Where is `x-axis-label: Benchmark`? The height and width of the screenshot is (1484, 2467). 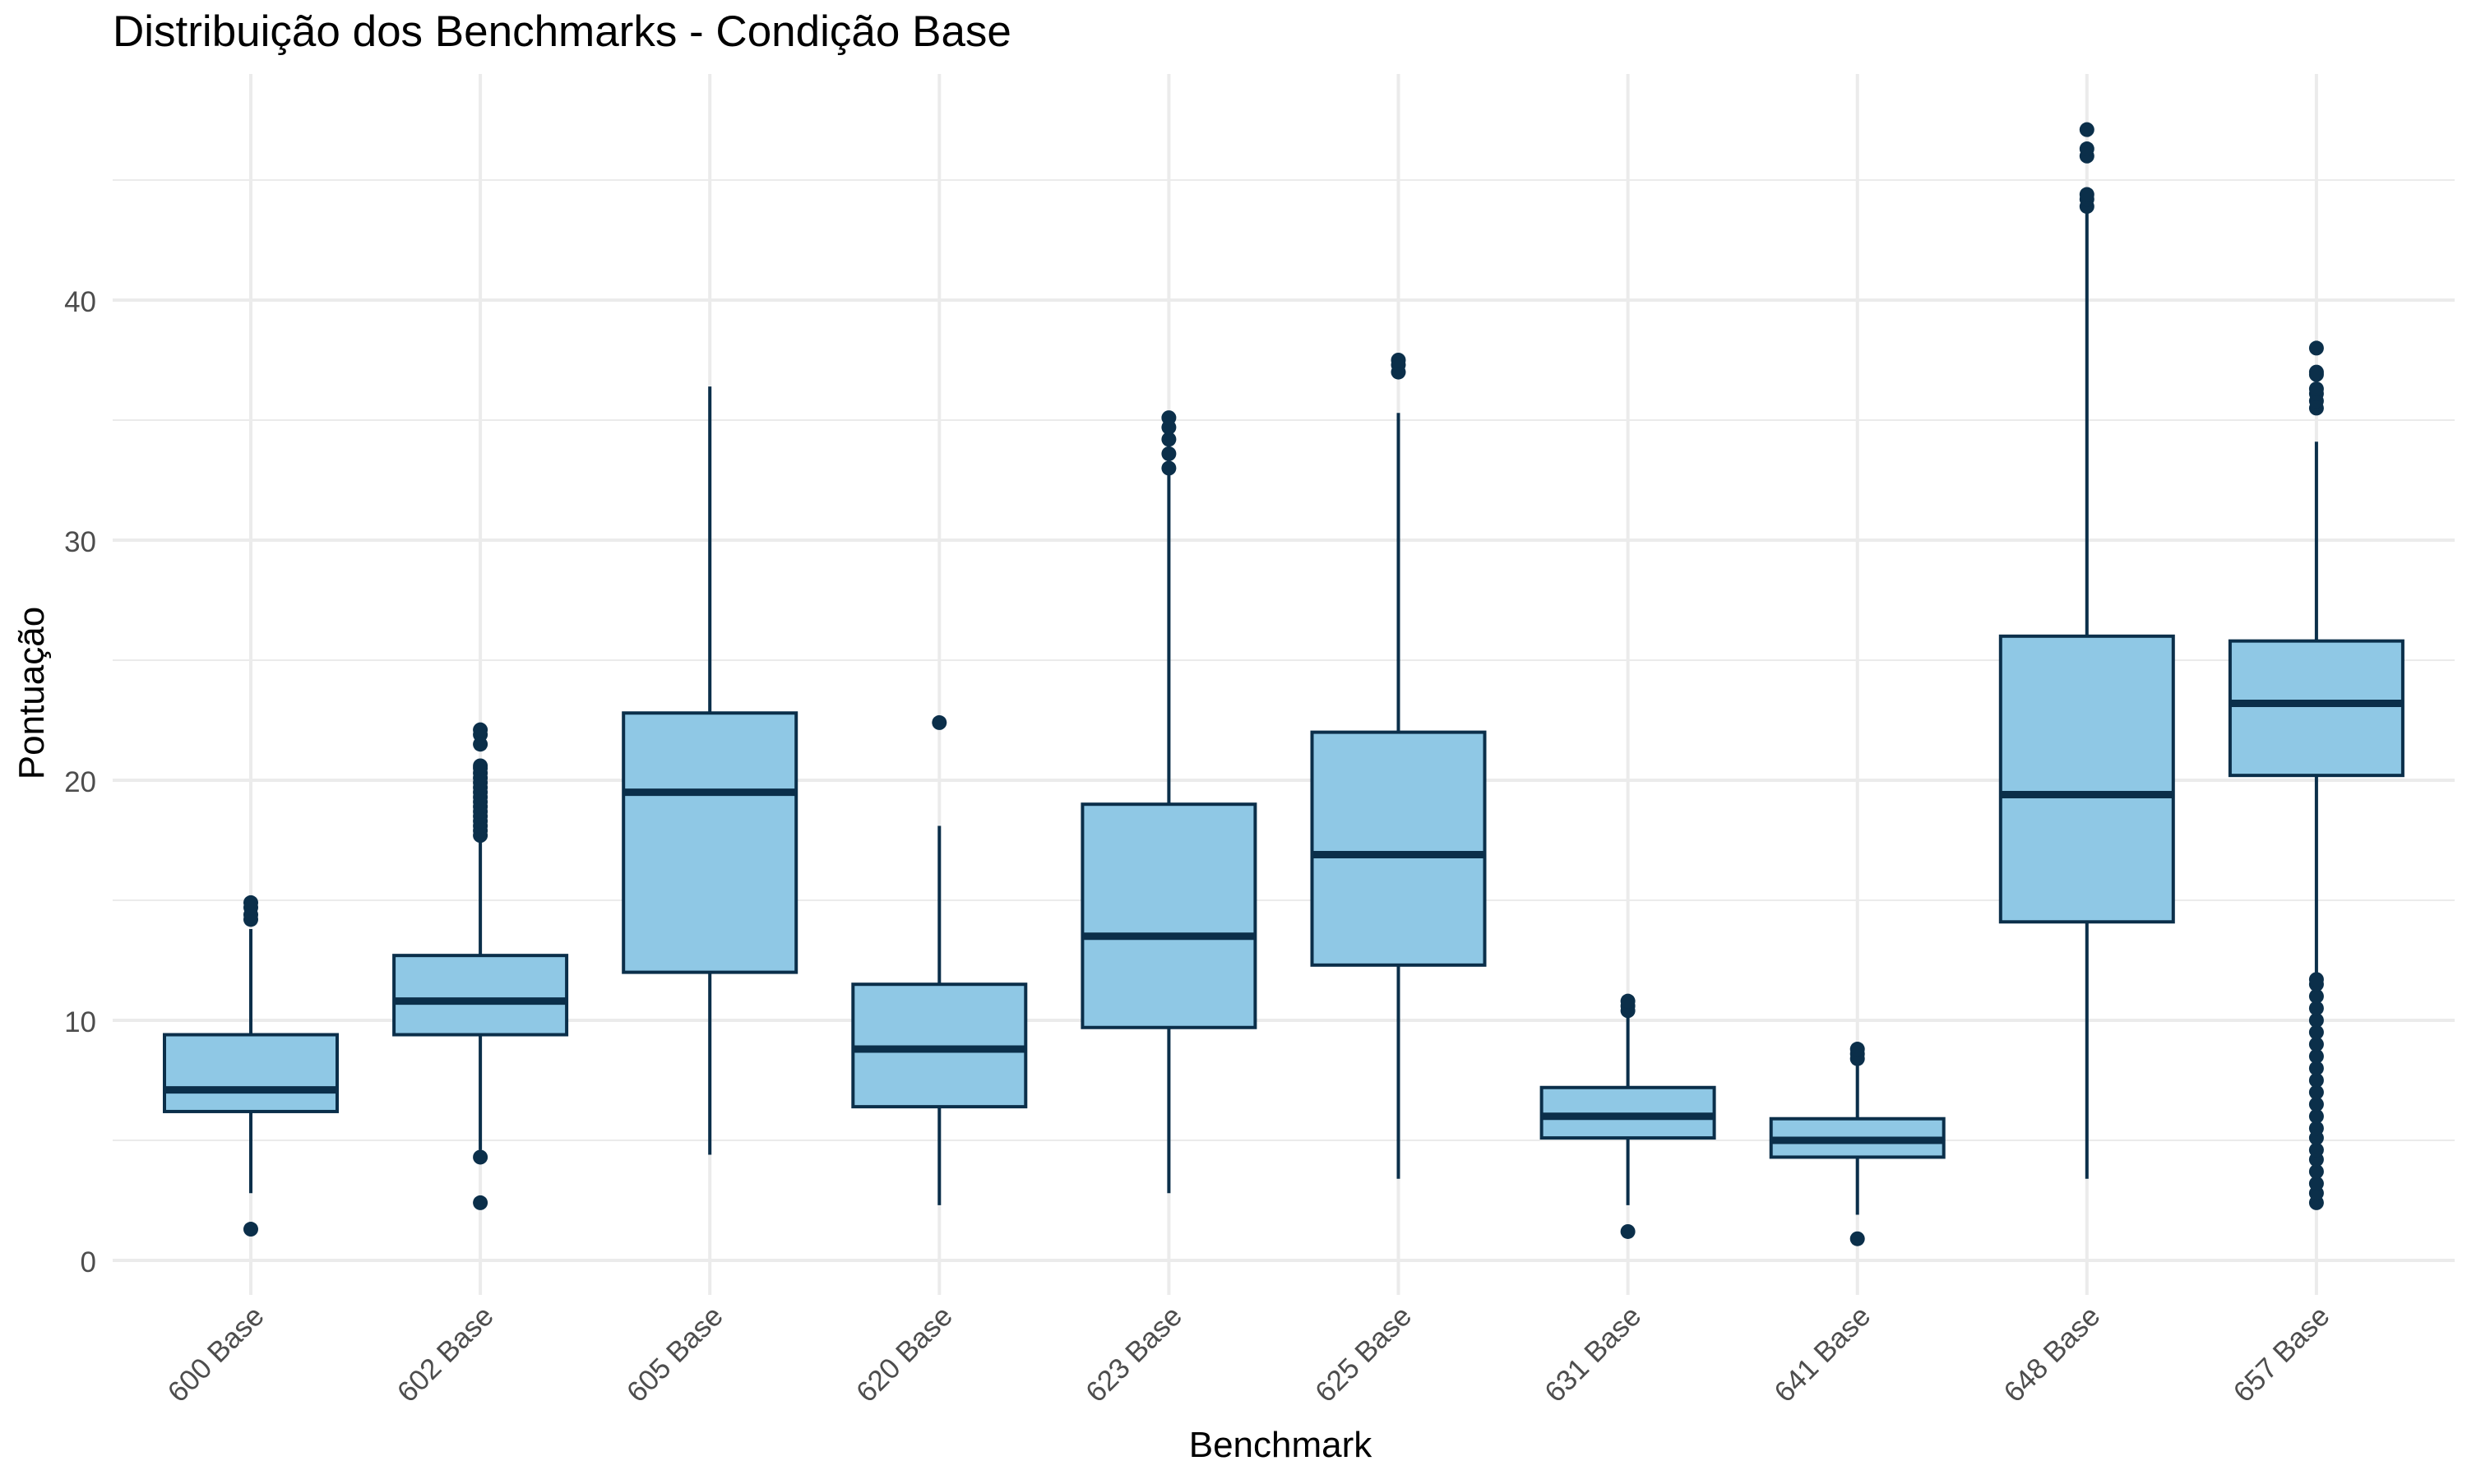 x-axis-label: Benchmark is located at coordinates (1281, 1445).